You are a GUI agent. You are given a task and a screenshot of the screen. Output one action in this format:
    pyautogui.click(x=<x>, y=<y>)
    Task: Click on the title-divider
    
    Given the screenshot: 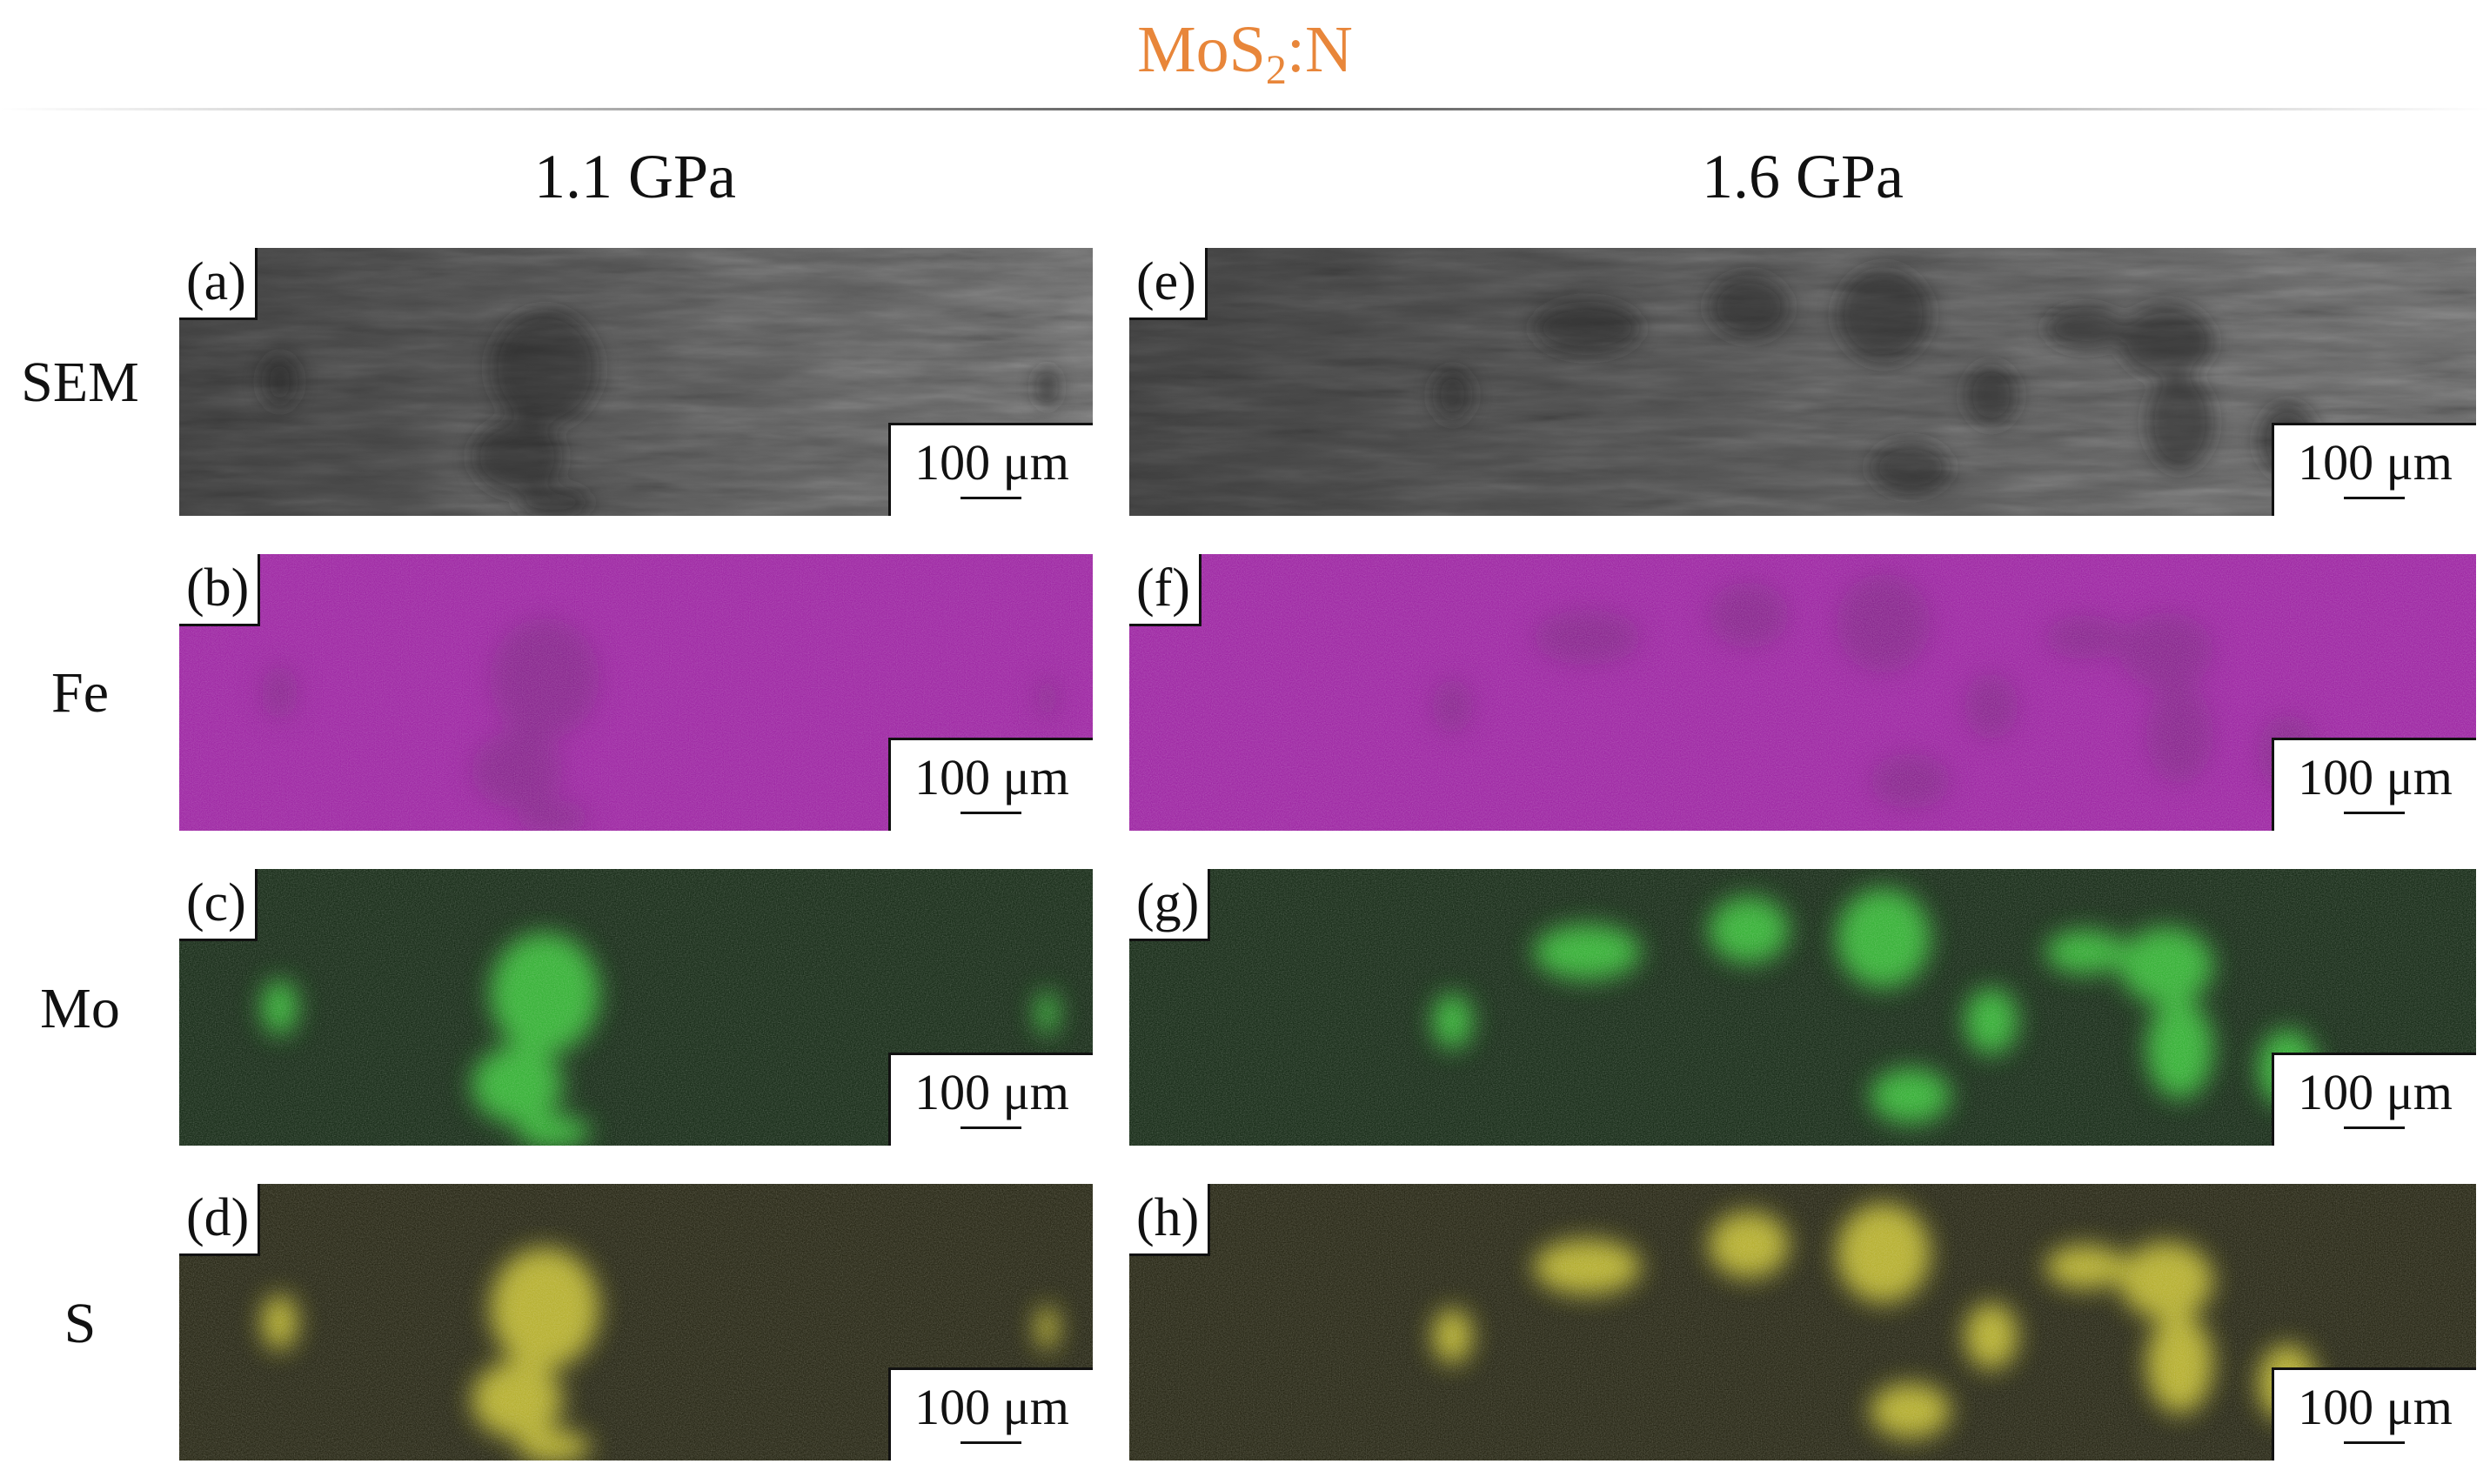 What is the action you would take?
    pyautogui.click(x=1245, y=109)
    